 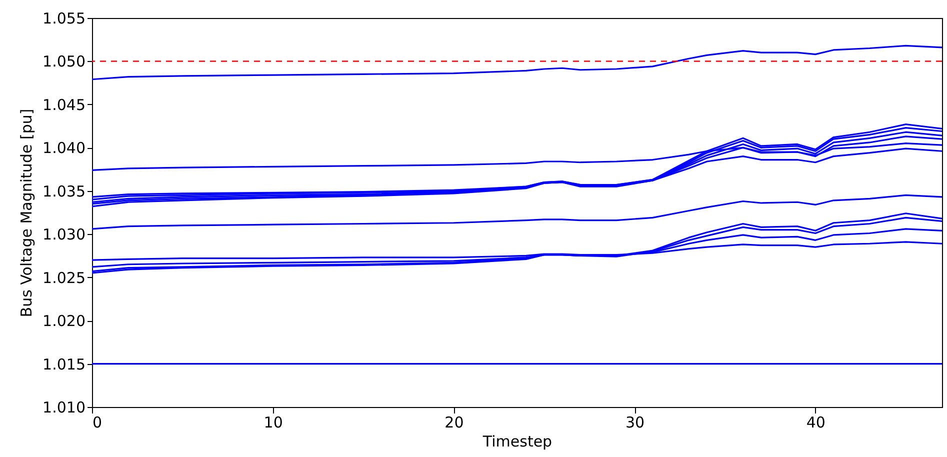 I want to click on y-tick-label: 1.025, so click(x=64, y=277).